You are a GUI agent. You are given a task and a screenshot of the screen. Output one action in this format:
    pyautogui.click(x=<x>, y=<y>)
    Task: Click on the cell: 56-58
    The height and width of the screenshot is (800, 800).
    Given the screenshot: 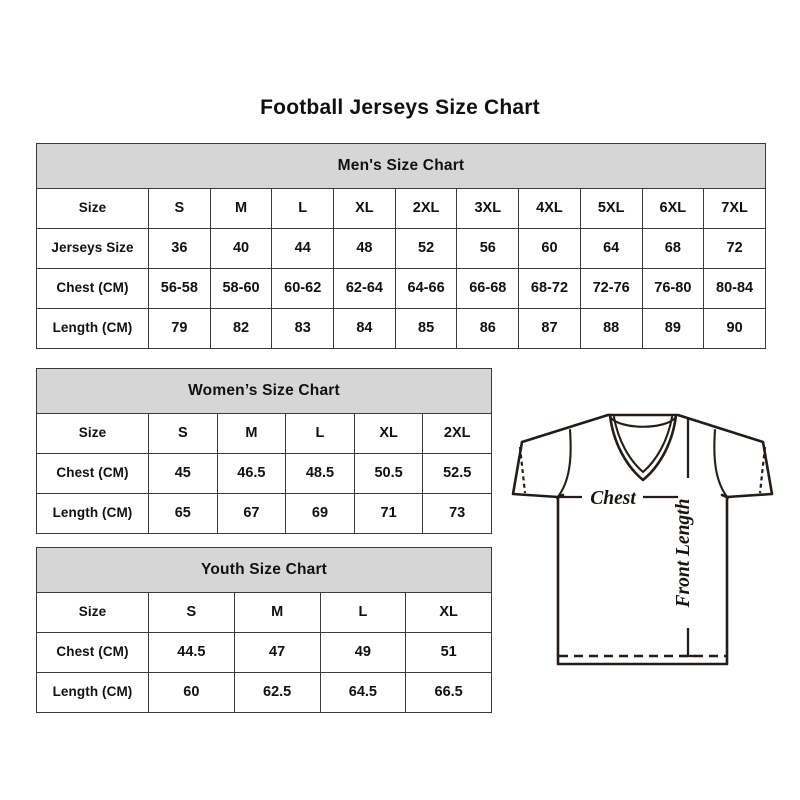 What is the action you would take?
    pyautogui.click(x=179, y=288)
    